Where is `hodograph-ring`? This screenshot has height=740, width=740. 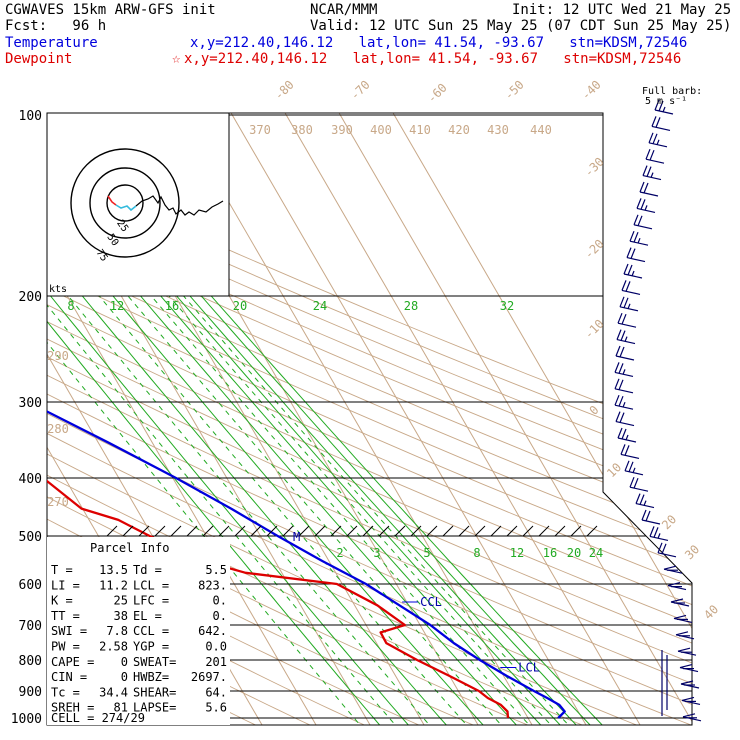
hodograph-ring is located at coordinates (125, 203).